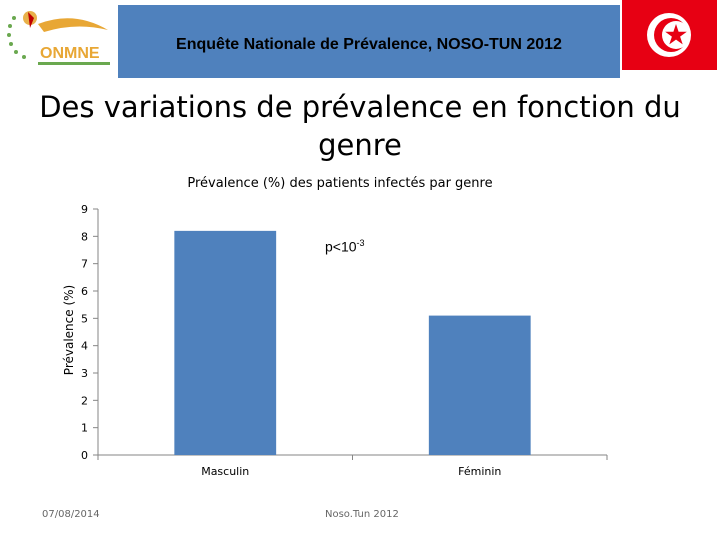  What do you see at coordinates (84, 455) in the screenshot?
I see `y-tick-label: 0` at bounding box center [84, 455].